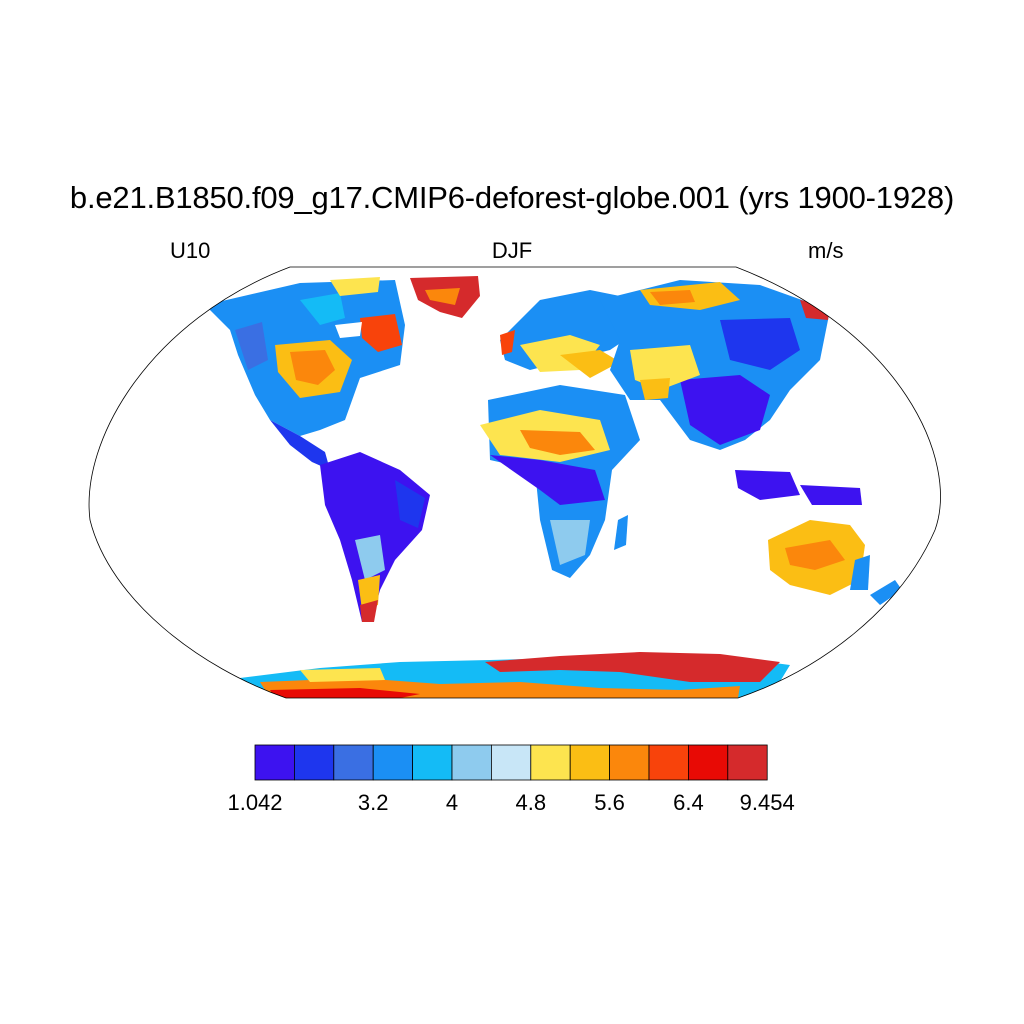 The image size is (1024, 1024). Describe the element at coordinates (688, 802) in the screenshot. I see `colorbar-tick-label: 6.4` at that location.